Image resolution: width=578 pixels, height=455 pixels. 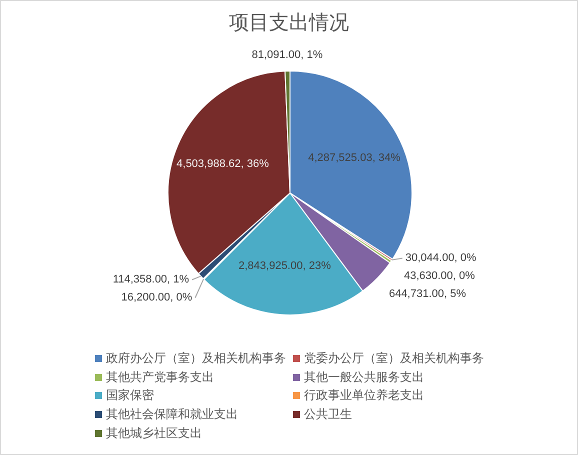 What do you see at coordinates (156, 298) in the screenshot?
I see `data-label: 16,200.00, 0%` at bounding box center [156, 298].